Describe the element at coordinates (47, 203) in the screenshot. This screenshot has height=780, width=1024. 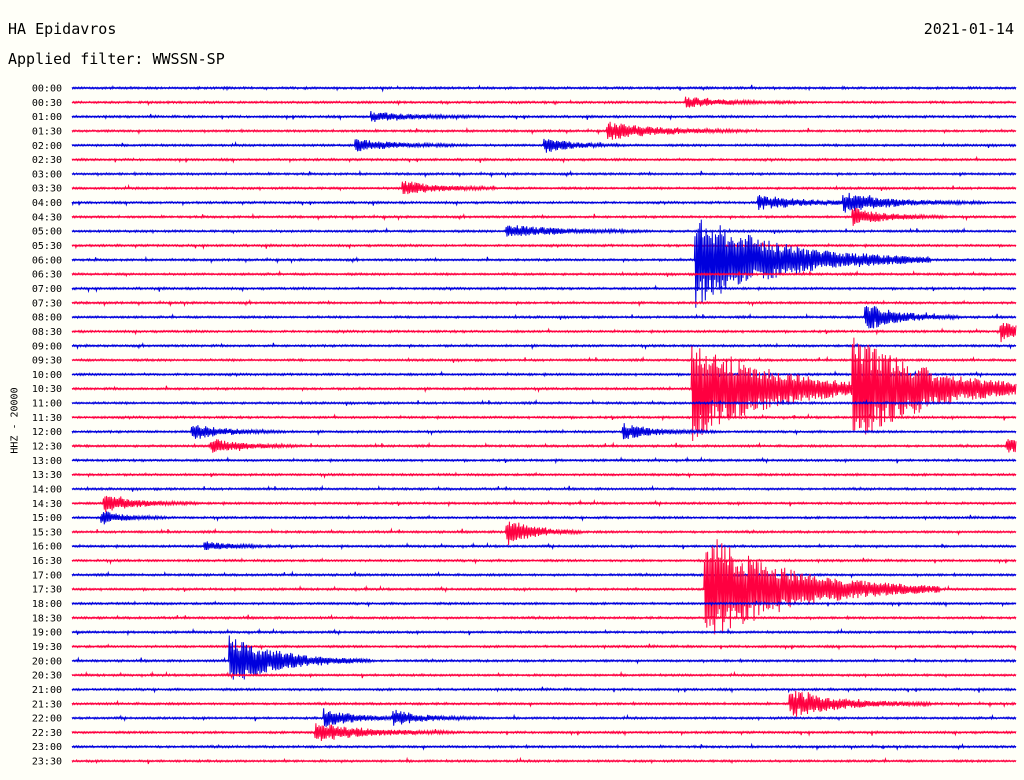
I see `row-time-label: 04:00` at that location.